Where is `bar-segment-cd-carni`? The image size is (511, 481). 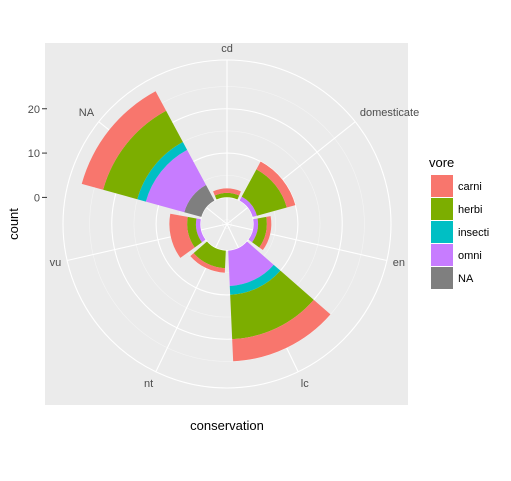 bar-segment-cd-carni is located at coordinates (227, 192).